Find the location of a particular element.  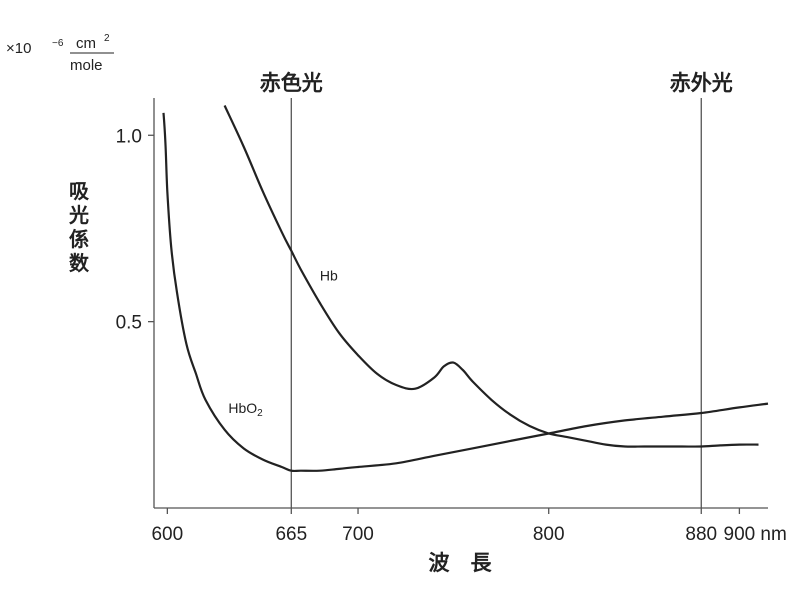

x-tick-label: 600 is located at coordinates (167, 534).